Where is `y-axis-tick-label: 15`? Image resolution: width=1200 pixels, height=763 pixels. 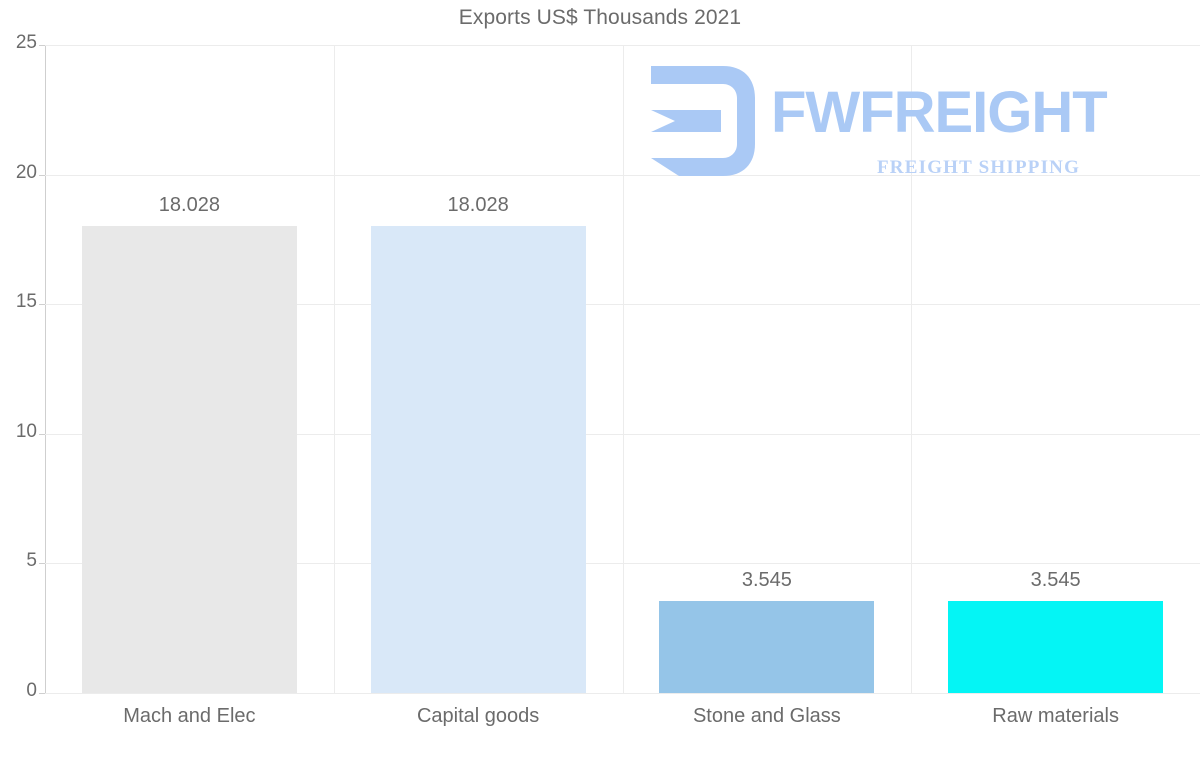 y-axis-tick-label: 15 is located at coordinates (26, 302).